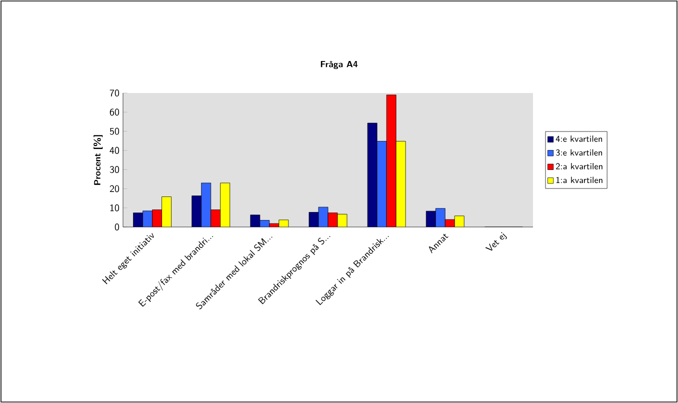 The width and height of the screenshot is (678, 403). Describe the element at coordinates (579, 166) in the screenshot. I see `legend-label: 2:a kvartilen` at that location.